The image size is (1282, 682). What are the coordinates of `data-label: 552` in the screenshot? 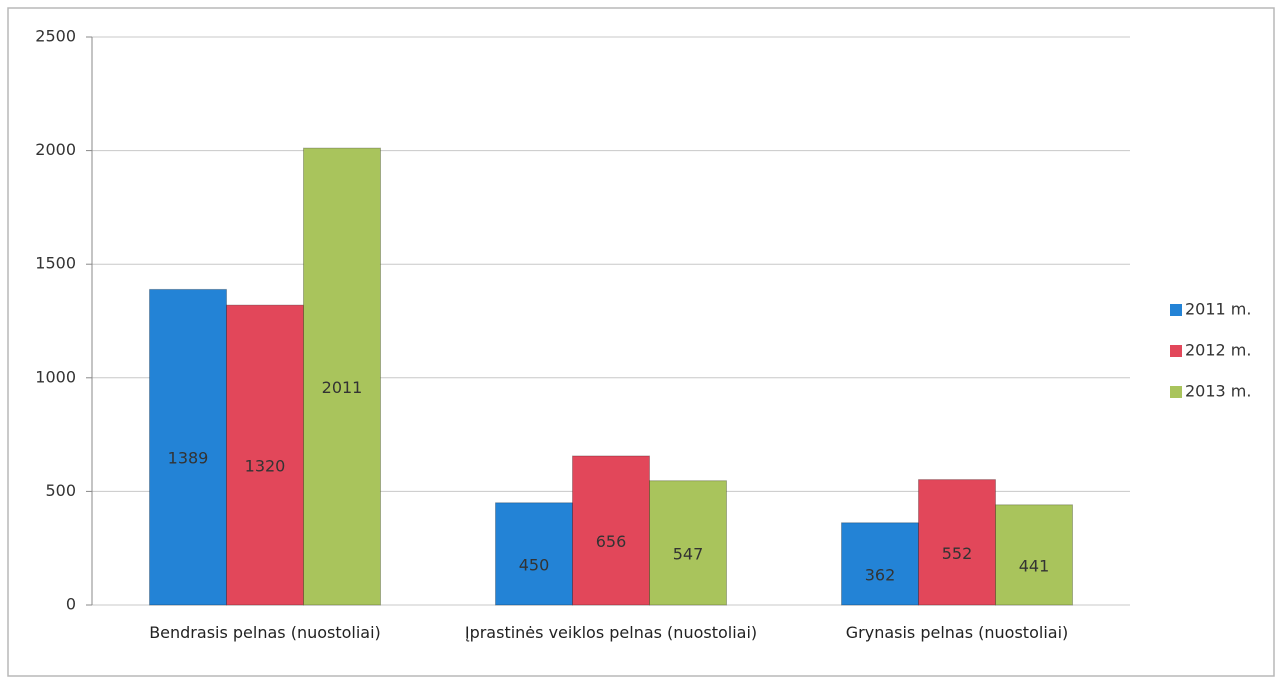 It's located at (957, 553).